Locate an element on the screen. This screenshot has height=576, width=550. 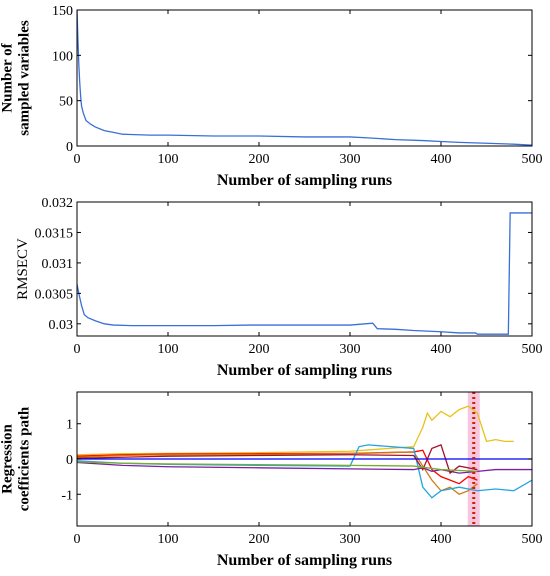
y-axis-label: Number of is located at coordinates (8, 77).